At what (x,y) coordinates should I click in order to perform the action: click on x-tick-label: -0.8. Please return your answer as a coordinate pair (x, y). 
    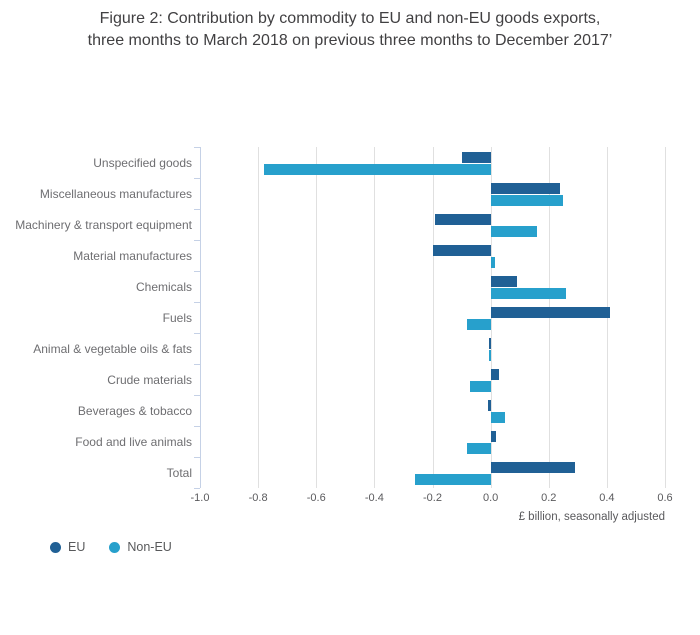
    Looking at the image, I should click on (258, 498).